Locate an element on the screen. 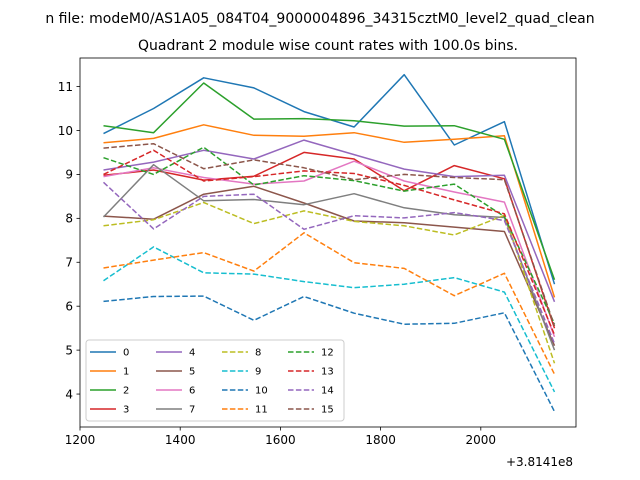 The width and height of the screenshot is (640, 480). x-tick-label: 1800 is located at coordinates (380, 440).